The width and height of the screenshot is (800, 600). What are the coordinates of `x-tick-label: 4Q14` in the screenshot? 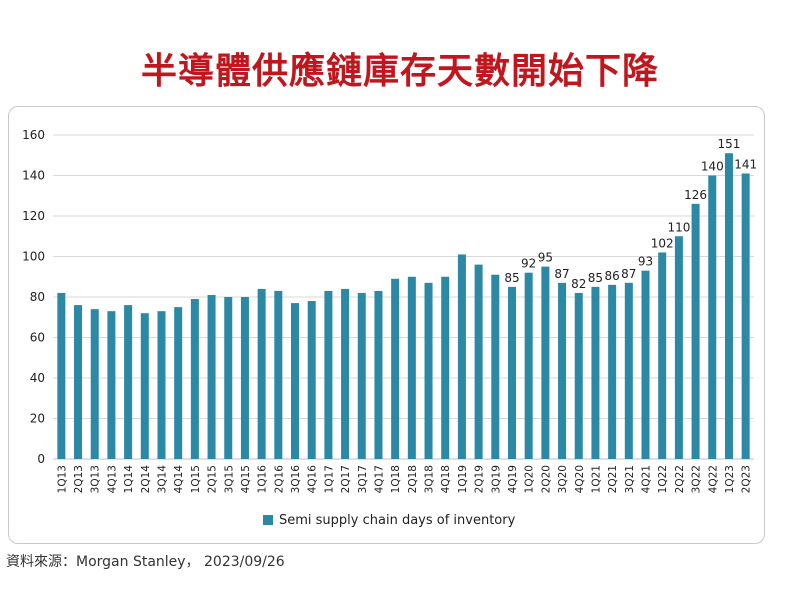 It's located at (179, 479).